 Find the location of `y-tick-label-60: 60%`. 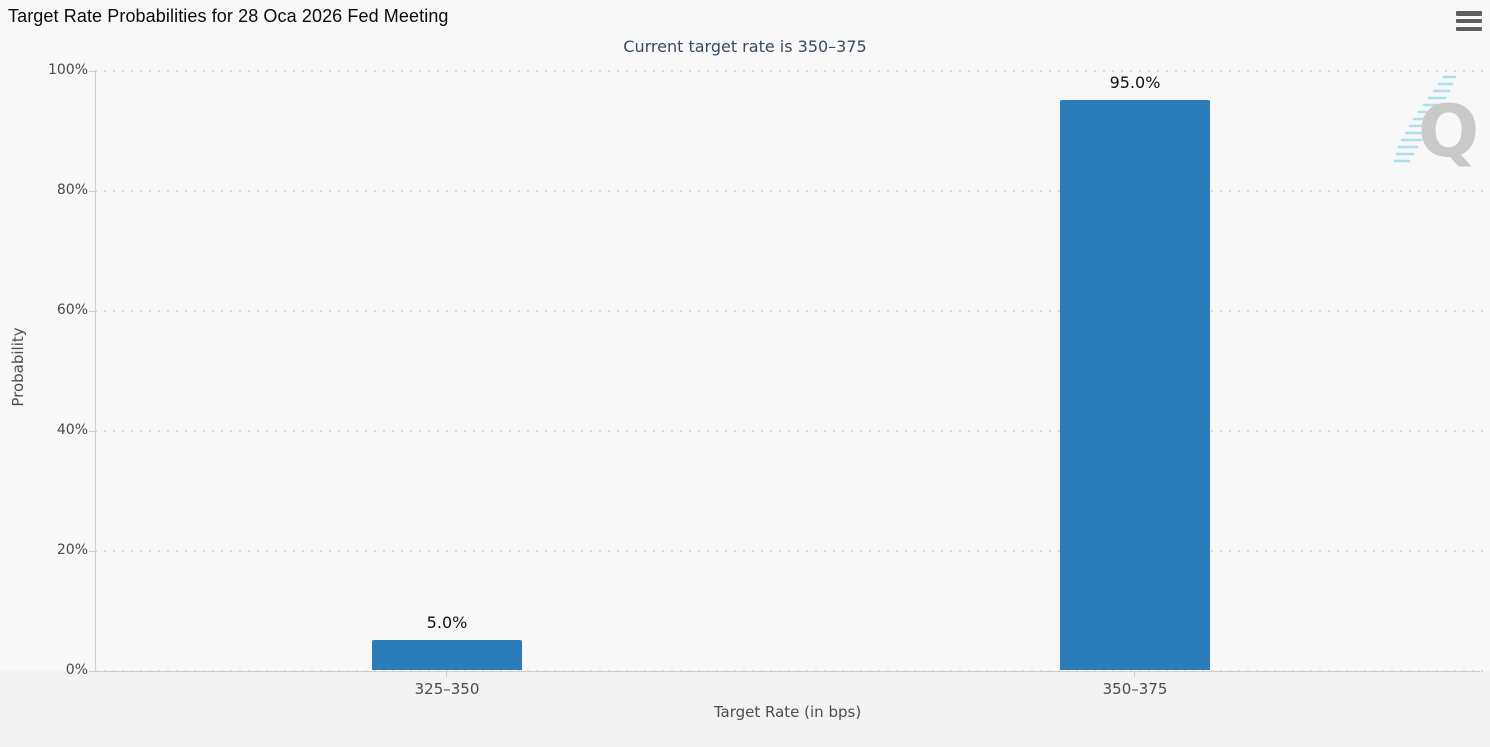

y-tick-label-60: 60% is located at coordinates (72, 310).